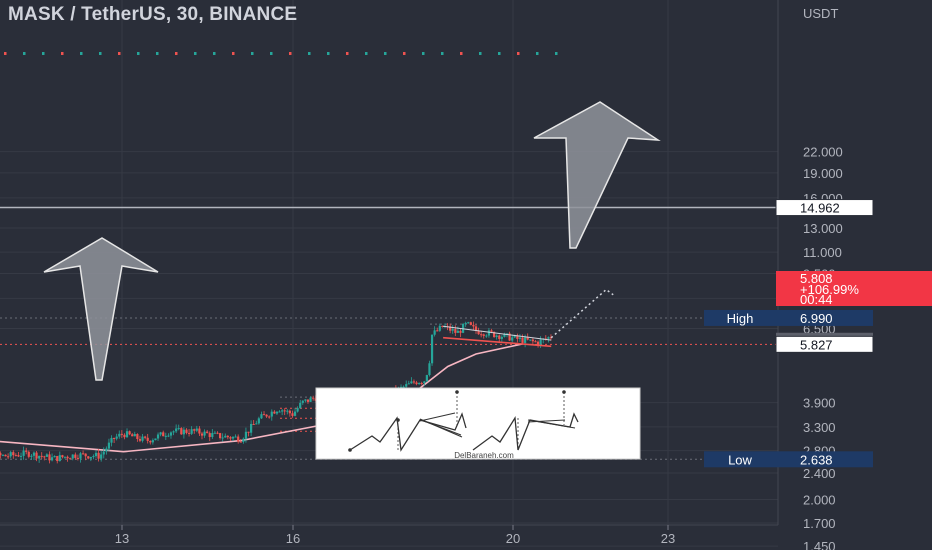 Image resolution: width=932 pixels, height=550 pixels. Describe the element at coordinates (740, 318) in the screenshot. I see `badge-prefix: High` at that location.